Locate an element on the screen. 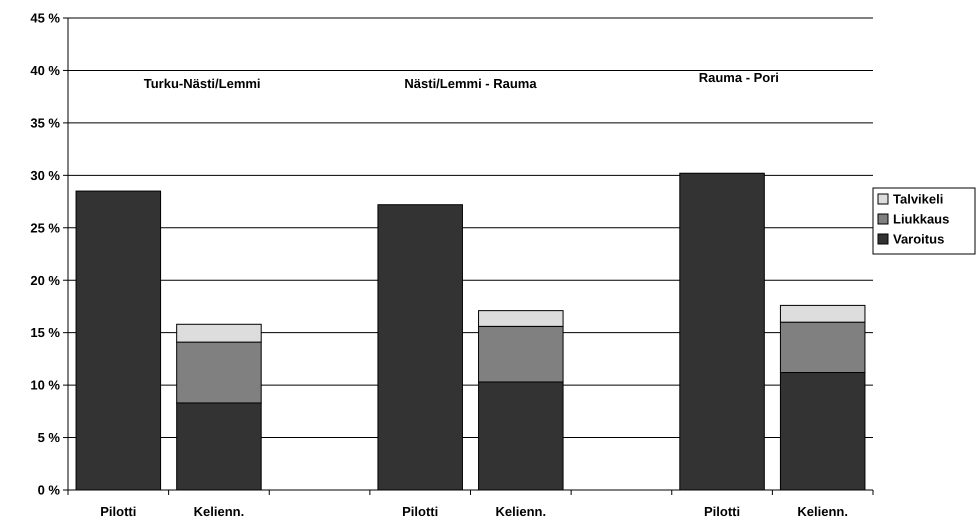  legend-label: Liukkaus is located at coordinates (921, 219).